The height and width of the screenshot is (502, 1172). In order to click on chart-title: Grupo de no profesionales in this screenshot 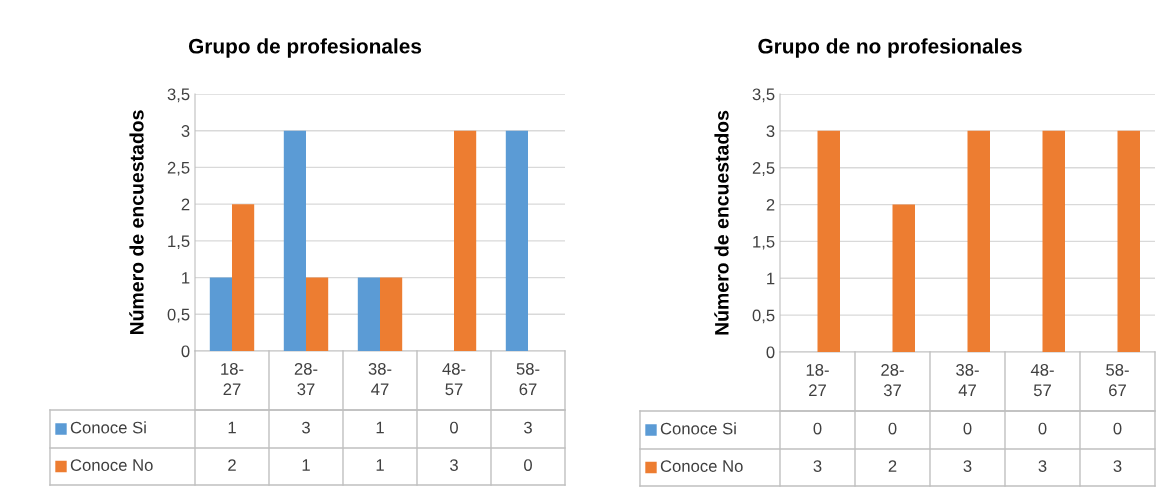, I will do `click(890, 48)`.